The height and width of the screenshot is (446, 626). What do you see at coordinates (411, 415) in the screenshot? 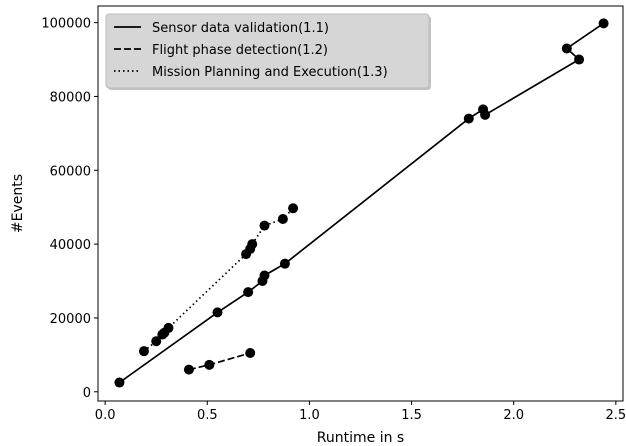
I see `x-tick-label: 1.5` at bounding box center [411, 415].